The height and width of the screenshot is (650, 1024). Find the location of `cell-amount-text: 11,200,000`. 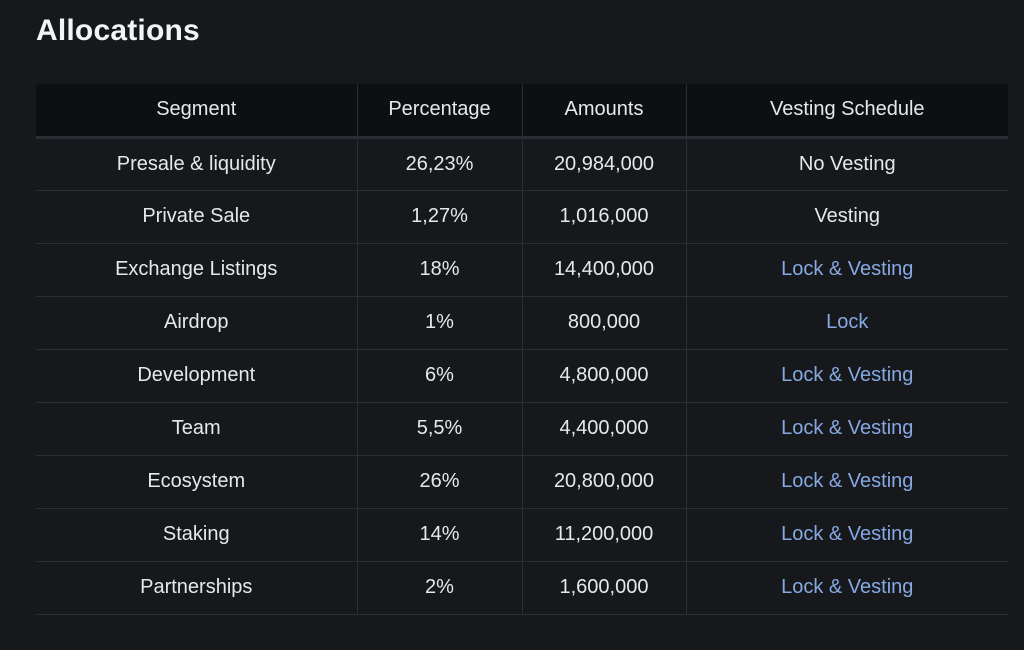

cell-amount-text: 11,200,000 is located at coordinates (604, 534).